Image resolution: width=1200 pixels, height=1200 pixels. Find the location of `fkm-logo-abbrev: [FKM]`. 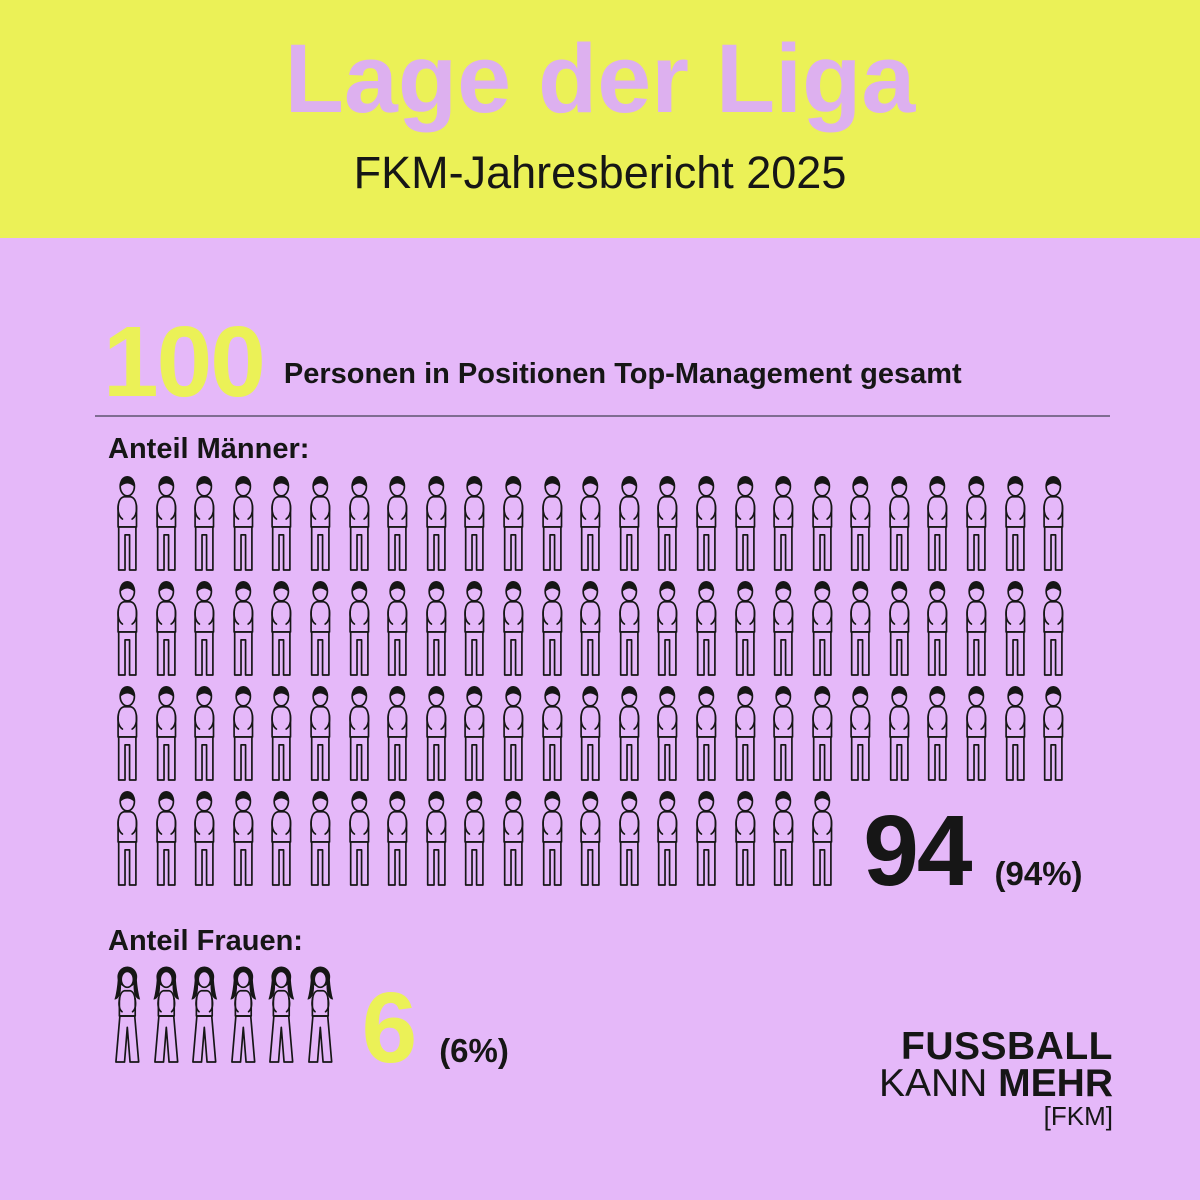

fkm-logo-abbrev: [FKM] is located at coordinates (1078, 1116).